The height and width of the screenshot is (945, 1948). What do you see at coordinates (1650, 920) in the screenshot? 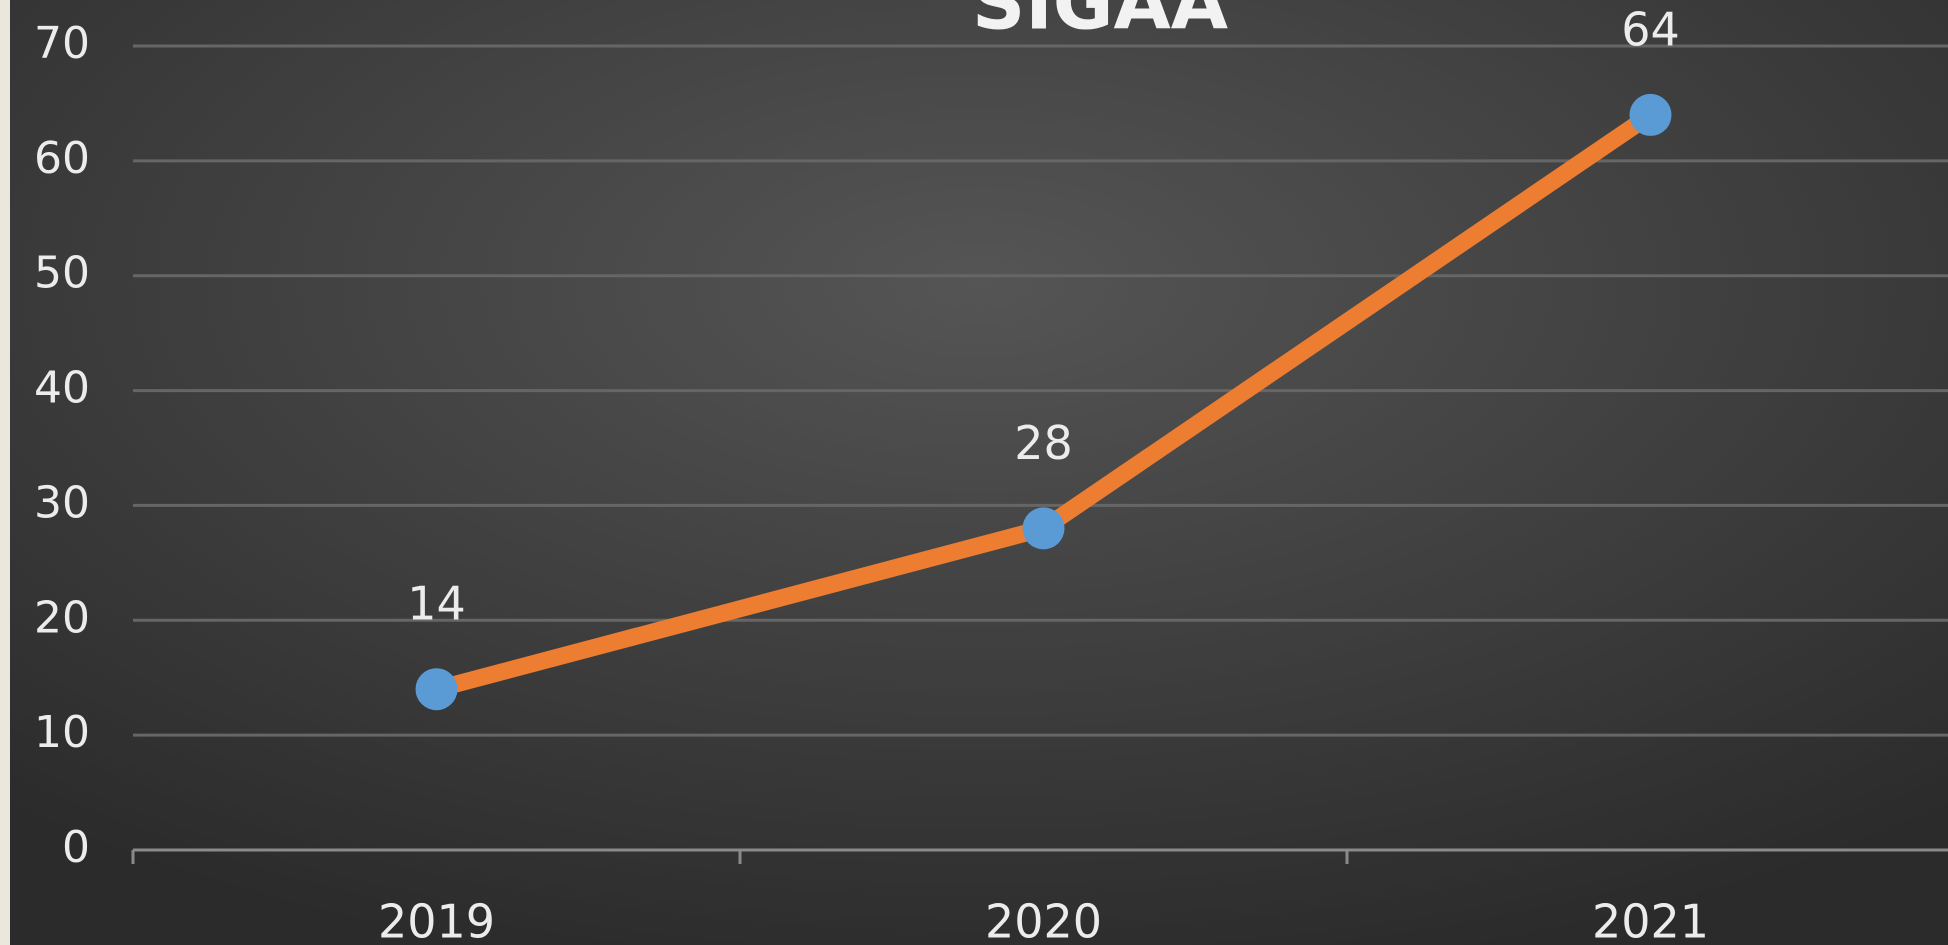
I see `x-tick-label: 2021` at bounding box center [1650, 920].